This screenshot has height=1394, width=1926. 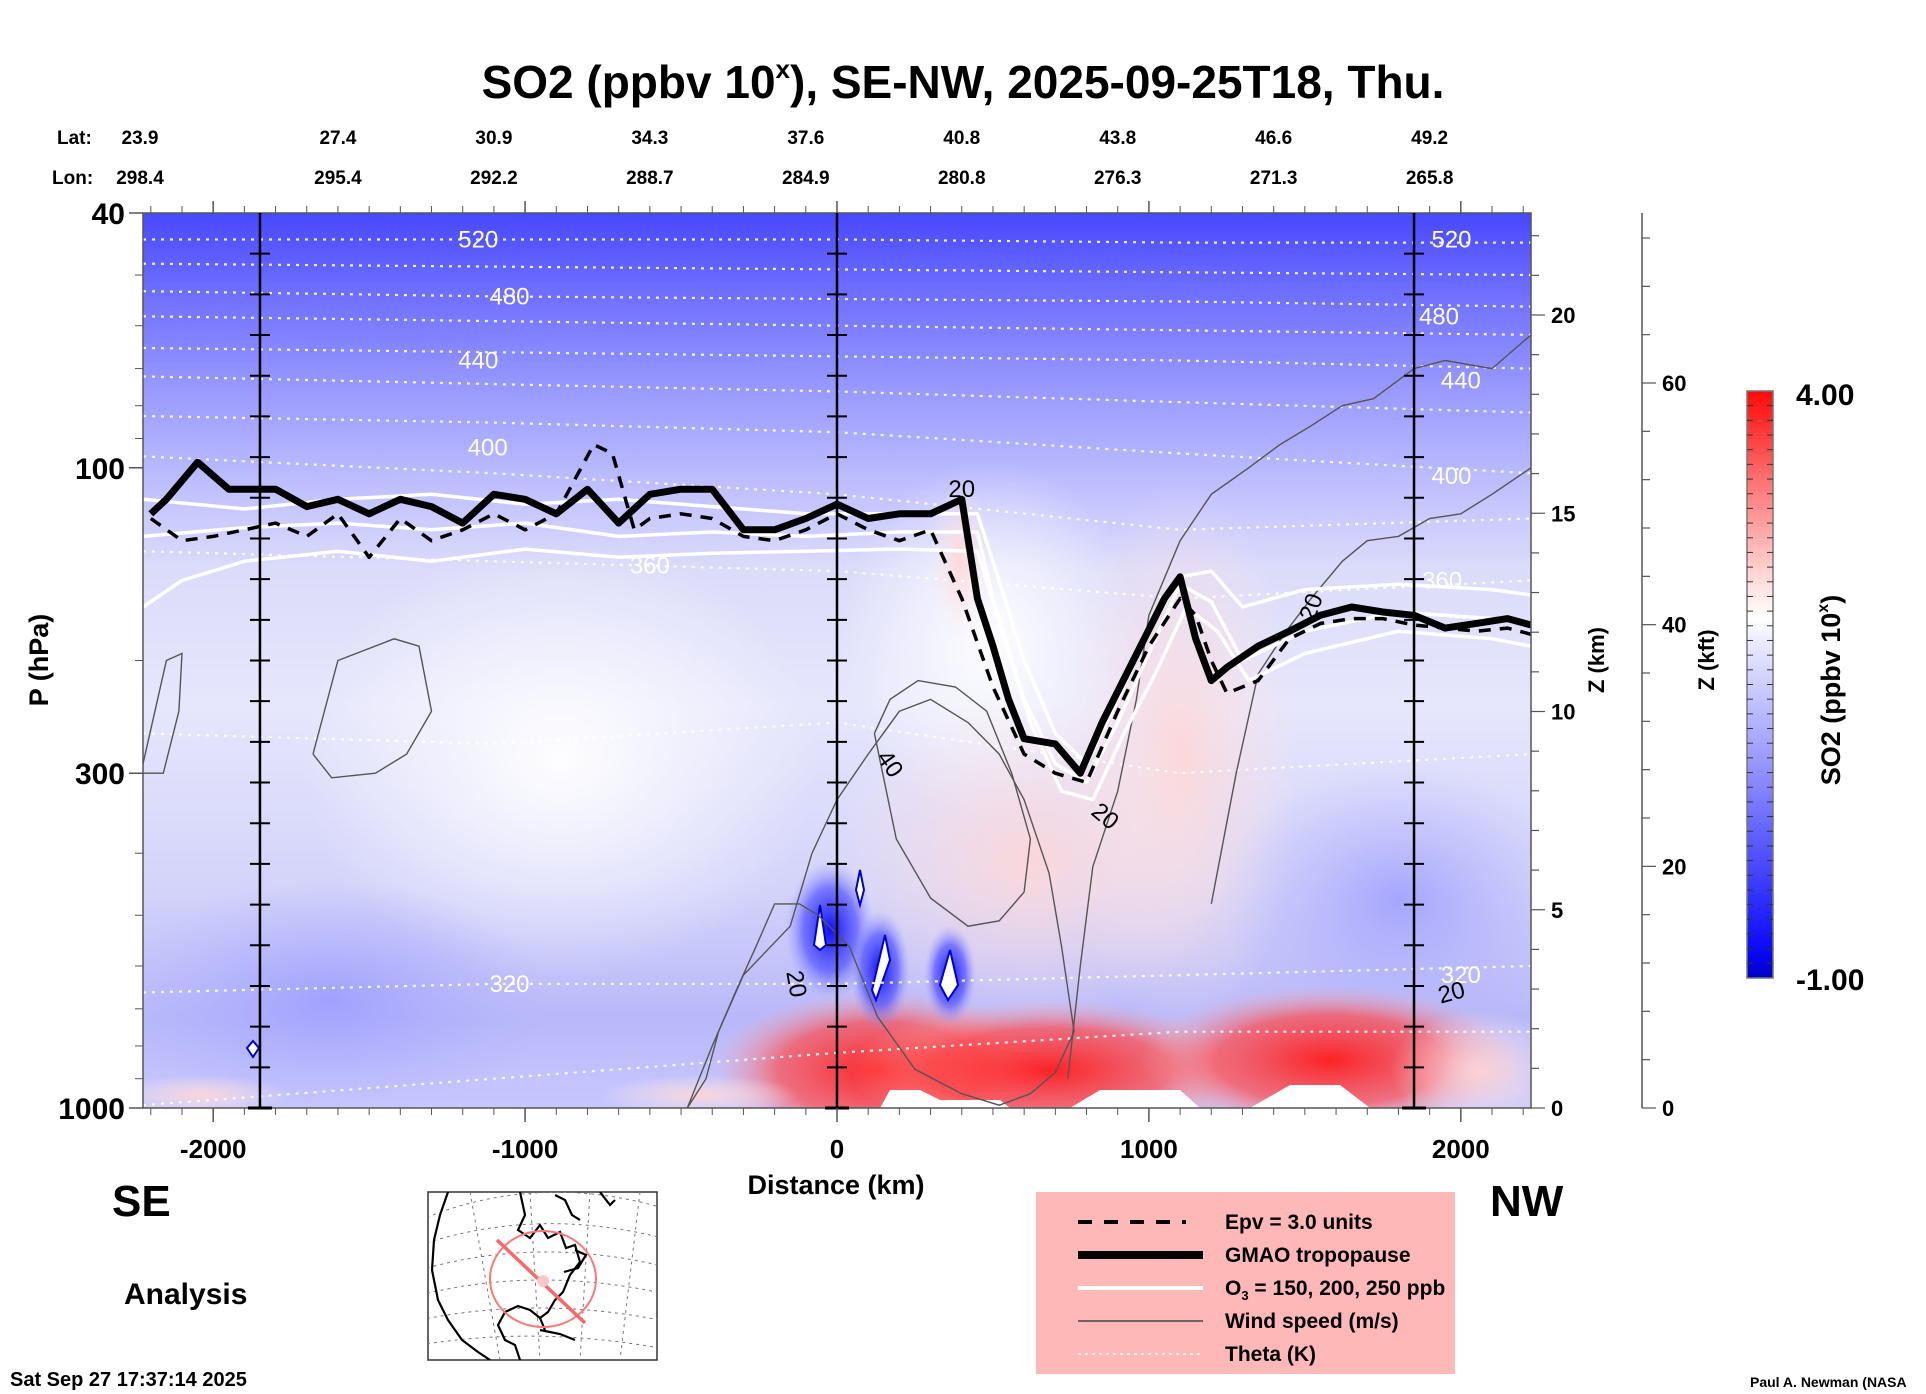 I want to click on y-tick-label: 300, so click(x=100, y=774).